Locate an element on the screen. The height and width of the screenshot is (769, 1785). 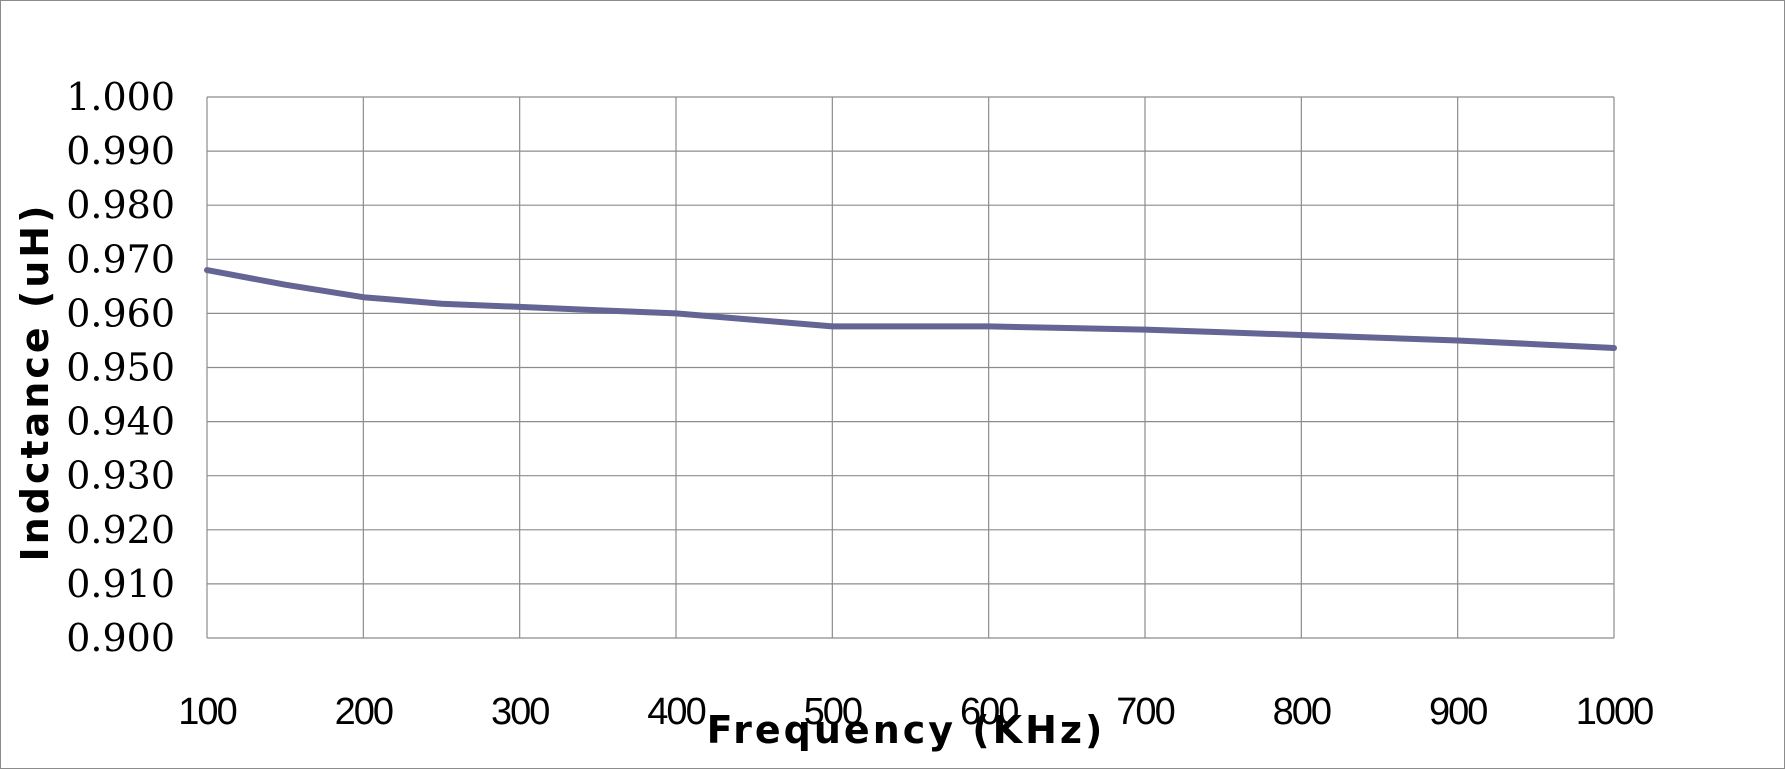
y-tick-label: 0.990 is located at coordinates (120, 151).